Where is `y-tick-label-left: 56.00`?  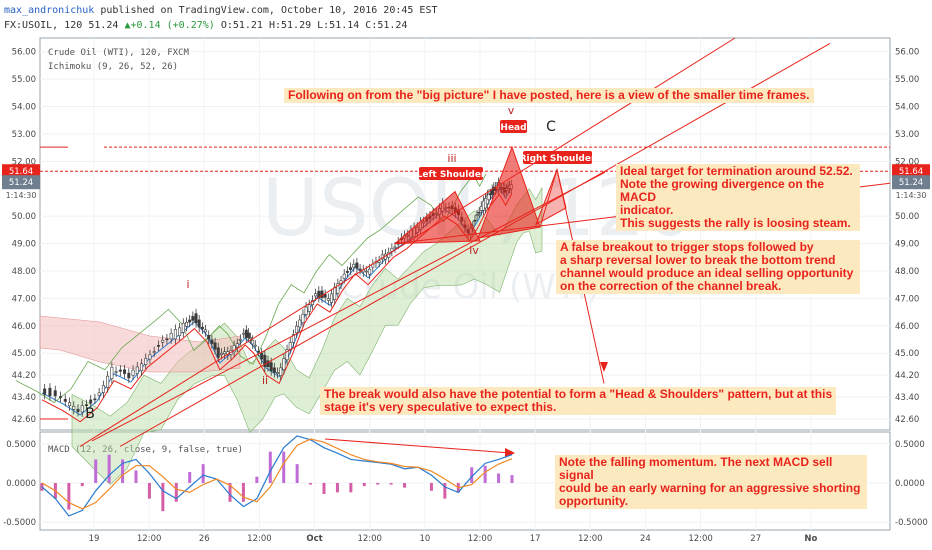 y-tick-label-left: 56.00 is located at coordinates (24, 53).